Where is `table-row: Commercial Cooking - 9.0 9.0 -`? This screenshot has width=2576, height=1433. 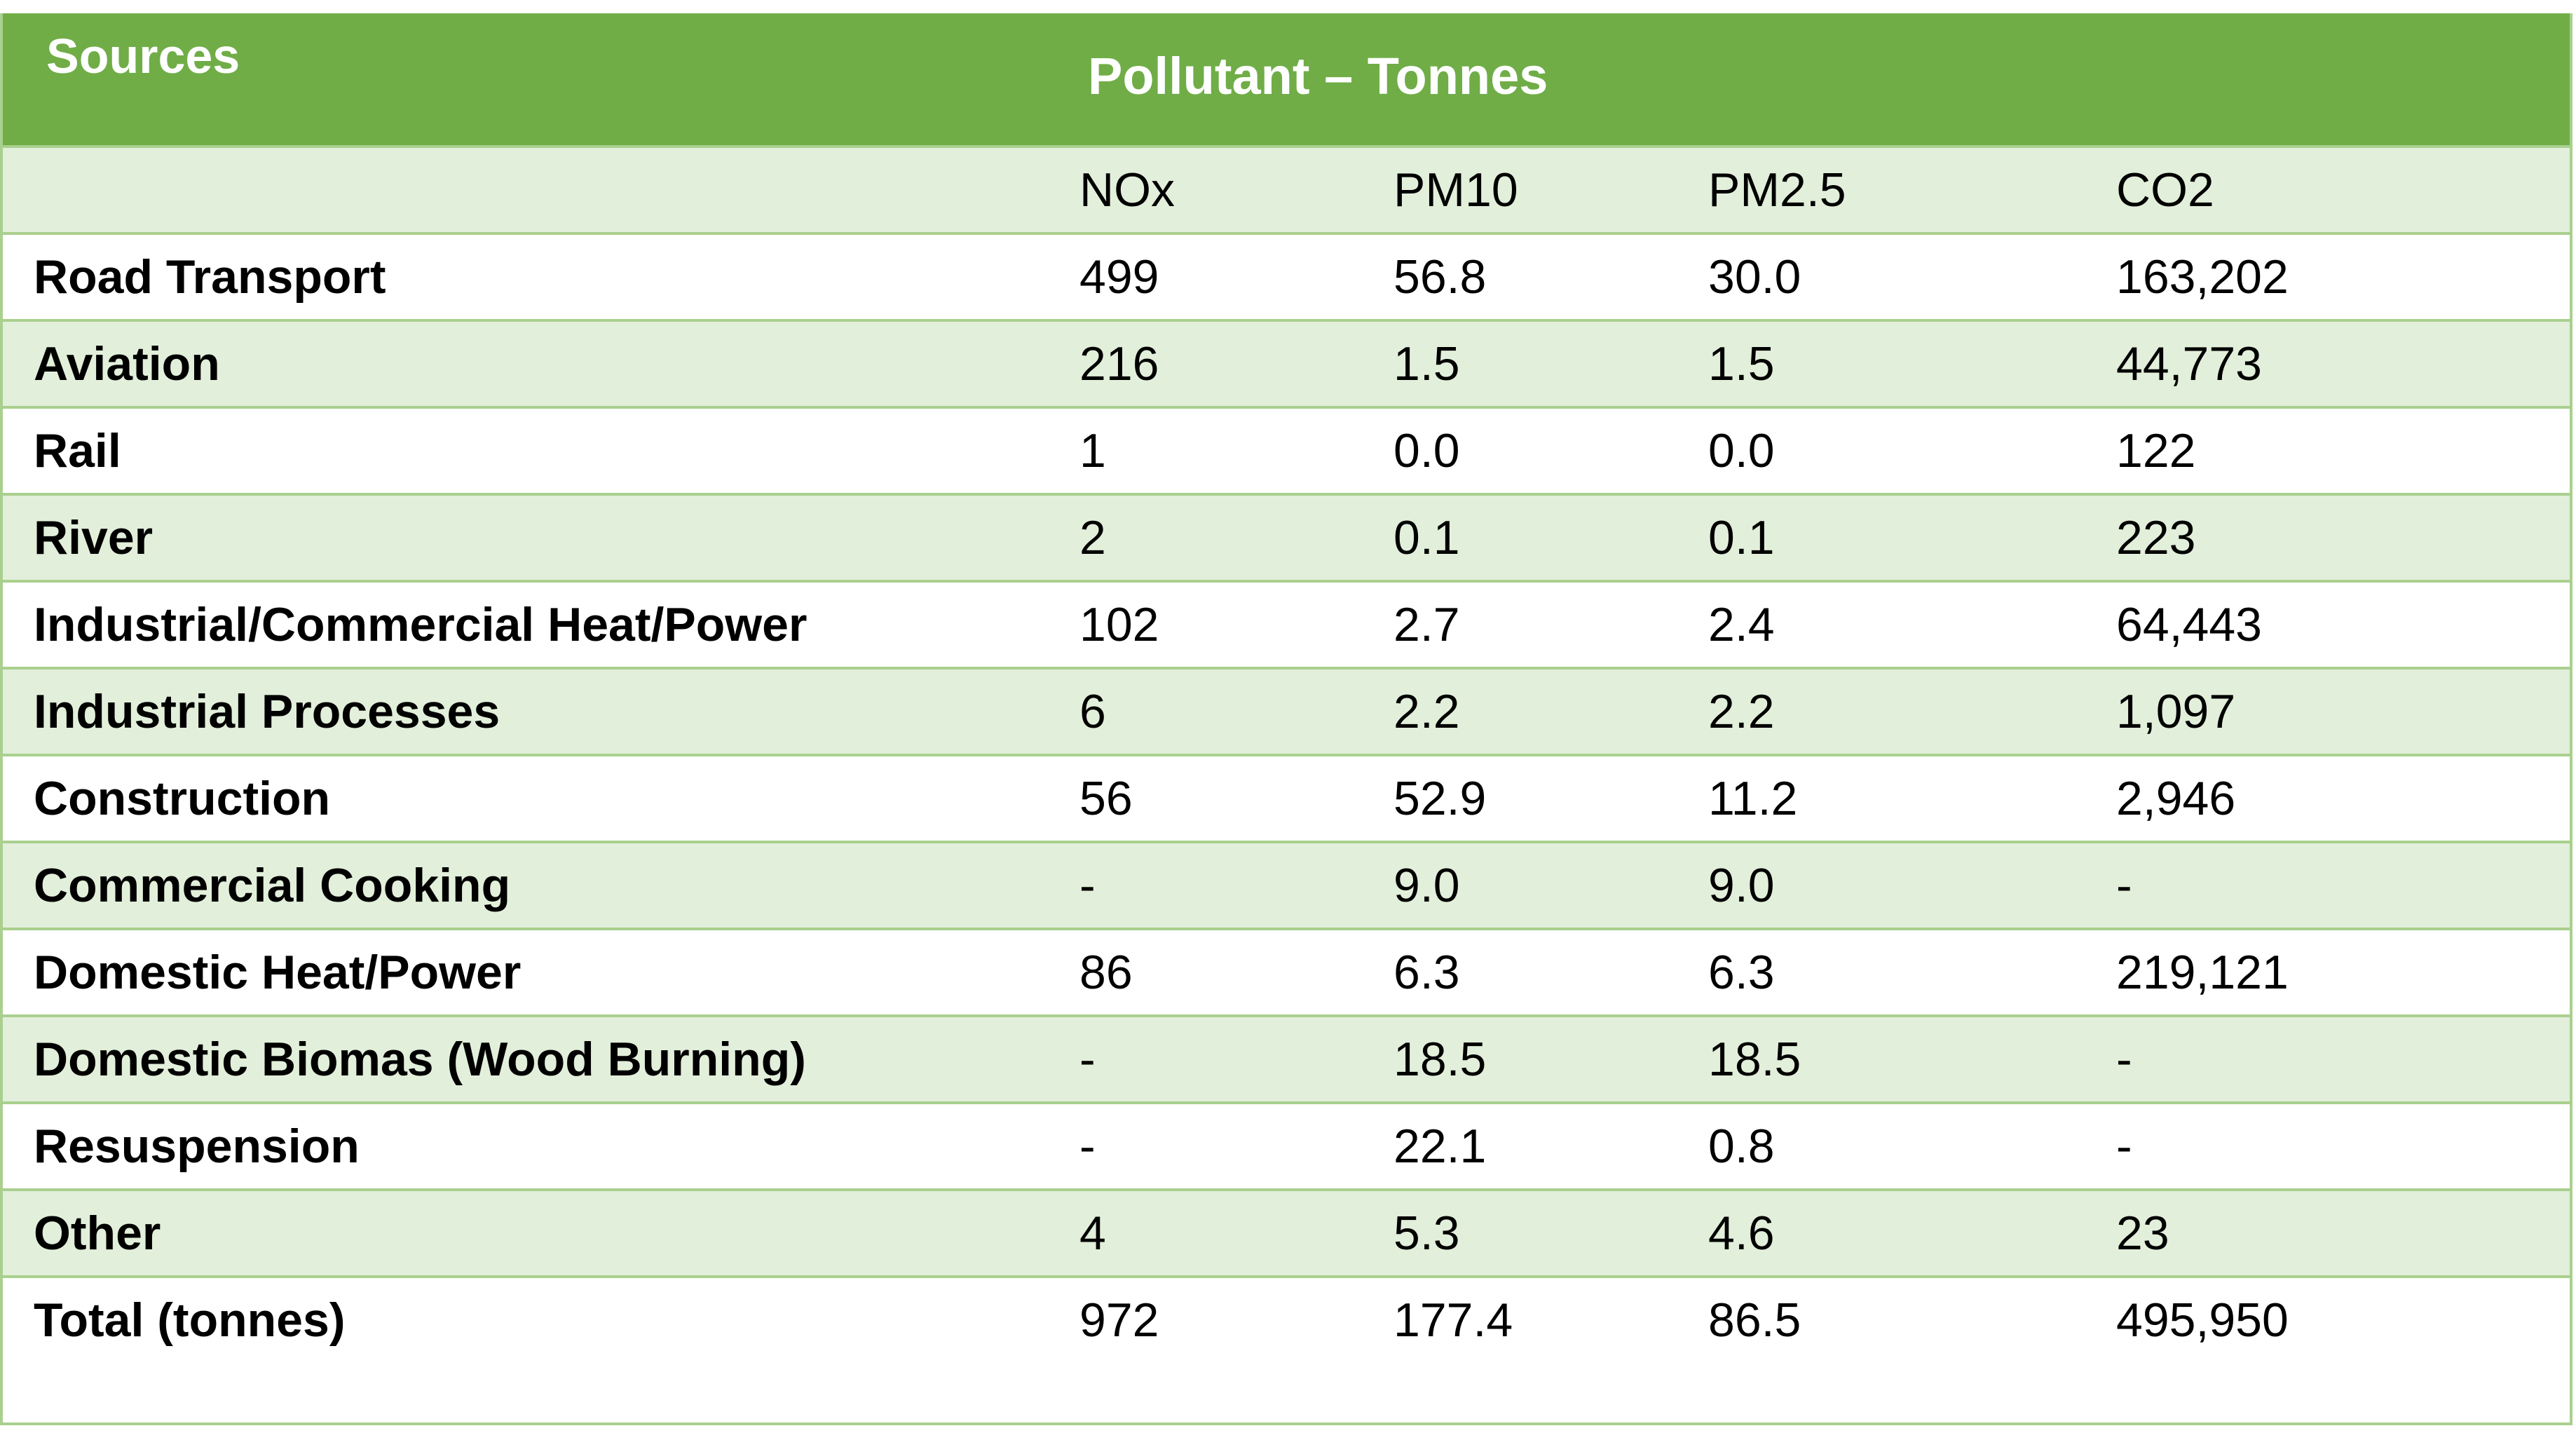
table-row: Commercial Cooking - 9.0 9.0 - is located at coordinates (1286, 884).